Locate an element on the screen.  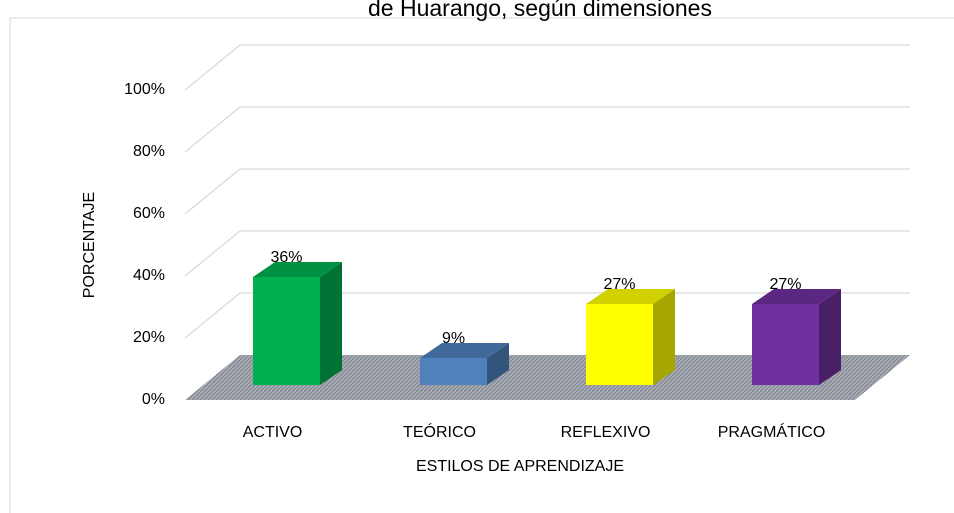
data-label: 36% is located at coordinates (286, 257).